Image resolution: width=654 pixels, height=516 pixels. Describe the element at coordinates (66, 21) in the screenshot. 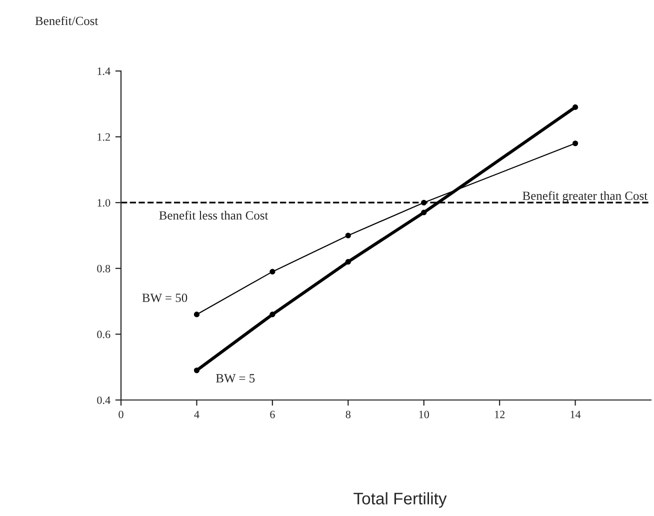

I see `y-axis-title: Benefit/Cost` at that location.